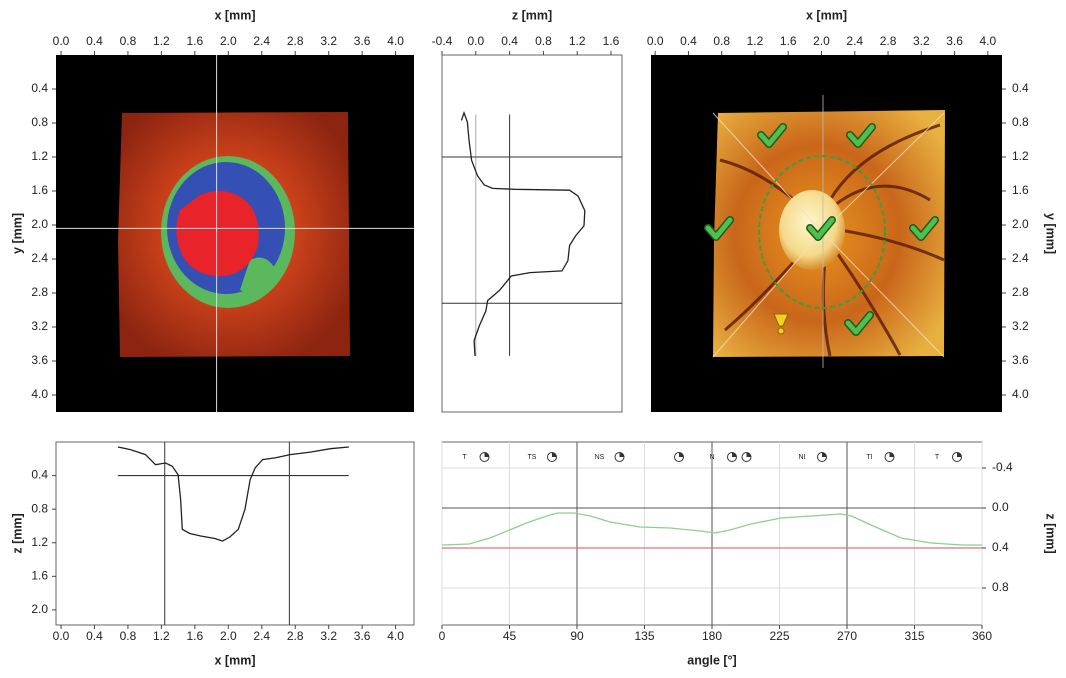 This screenshot has height=678, width=1066. I want to click on x-tick-label: 135, so click(644, 636).